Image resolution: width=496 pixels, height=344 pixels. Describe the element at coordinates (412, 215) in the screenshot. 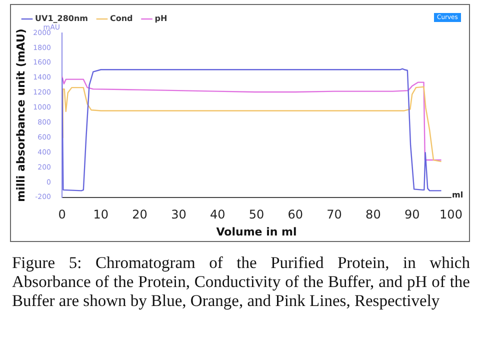

I see `x-tick-label: 90` at that location.